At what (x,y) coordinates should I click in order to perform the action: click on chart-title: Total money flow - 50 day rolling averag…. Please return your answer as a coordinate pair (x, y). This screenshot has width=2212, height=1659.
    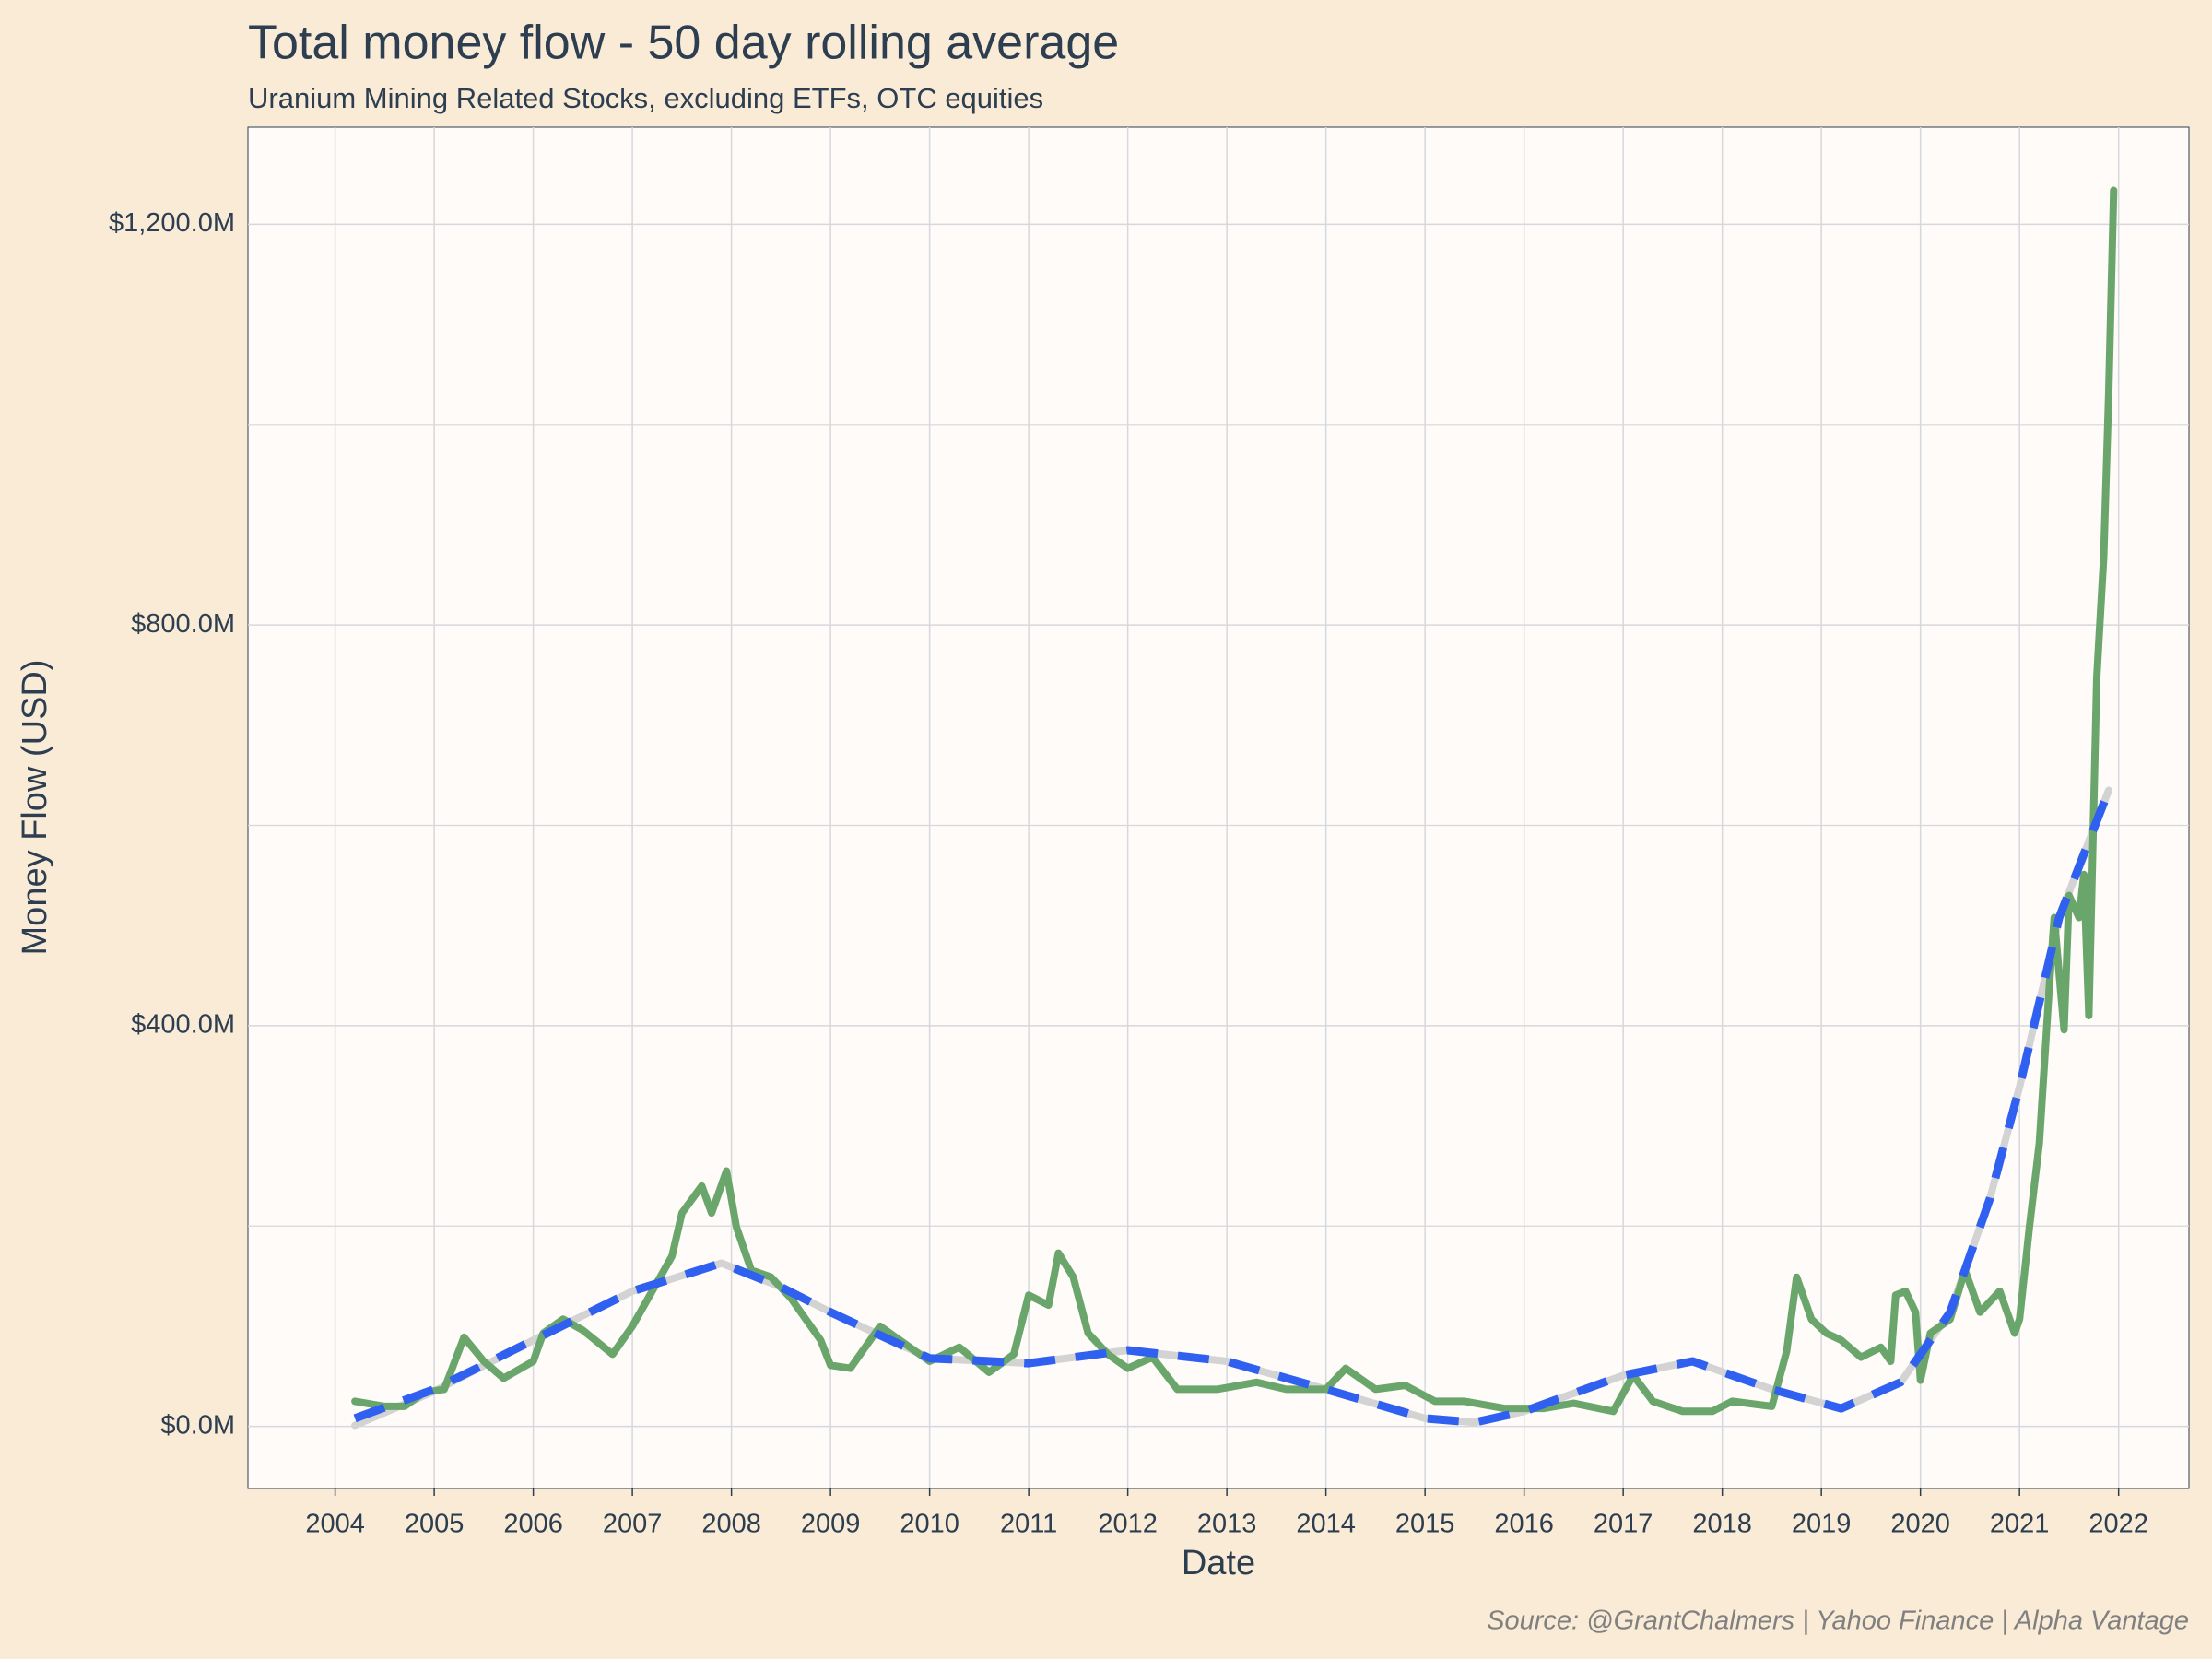
    Looking at the image, I should click on (683, 43).